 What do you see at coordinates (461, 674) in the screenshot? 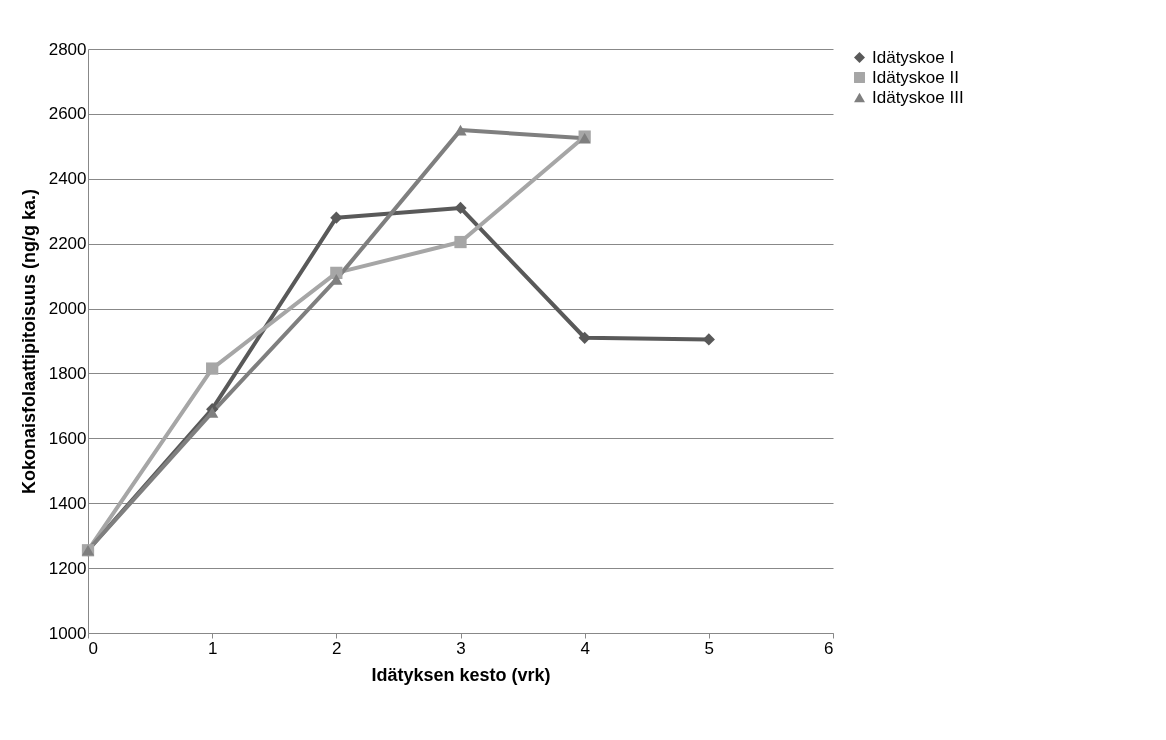
I see `x-axis-title: Idätyksen kesto (vrk)` at bounding box center [461, 674].